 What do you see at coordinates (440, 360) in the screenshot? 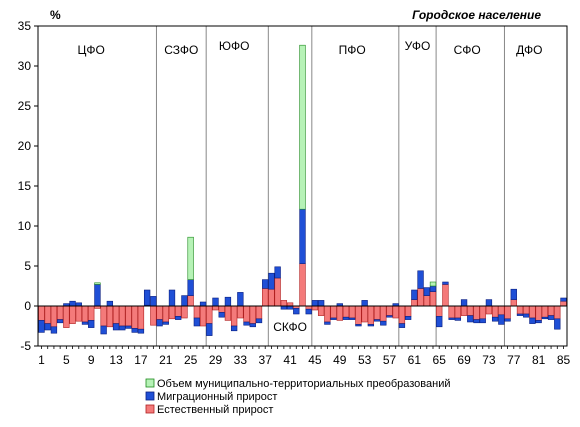
I see `x-tick-label: 65` at bounding box center [440, 360].